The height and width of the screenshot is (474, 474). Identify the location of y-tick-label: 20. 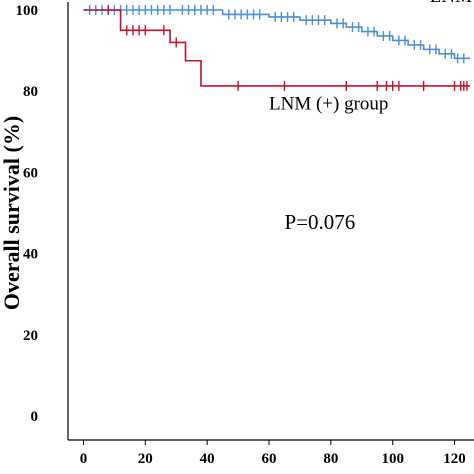
(30, 336).